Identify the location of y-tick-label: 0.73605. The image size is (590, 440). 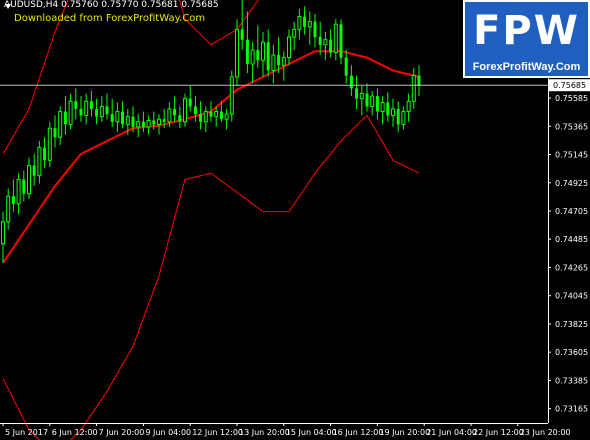
(571, 352).